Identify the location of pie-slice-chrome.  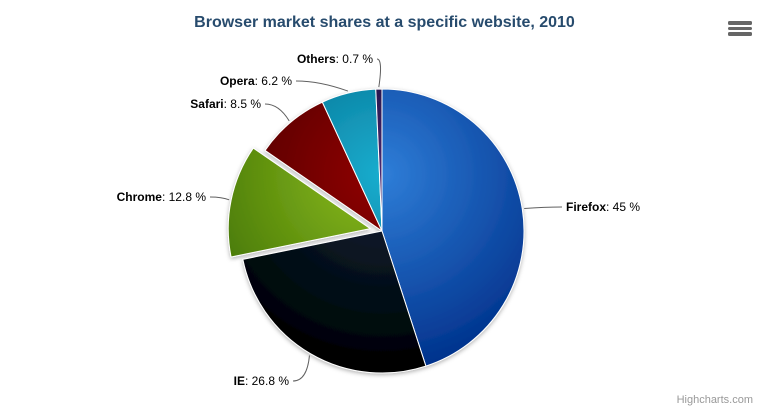
(299, 202).